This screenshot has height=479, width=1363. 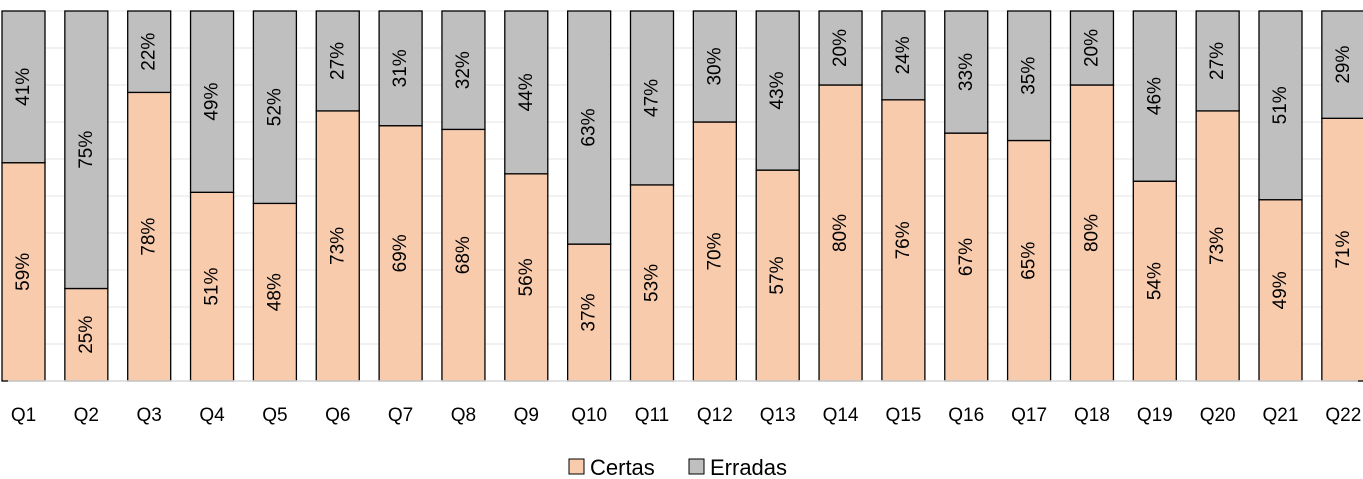 I want to click on bar-group-q3: 78% 22%, so click(x=149, y=196).